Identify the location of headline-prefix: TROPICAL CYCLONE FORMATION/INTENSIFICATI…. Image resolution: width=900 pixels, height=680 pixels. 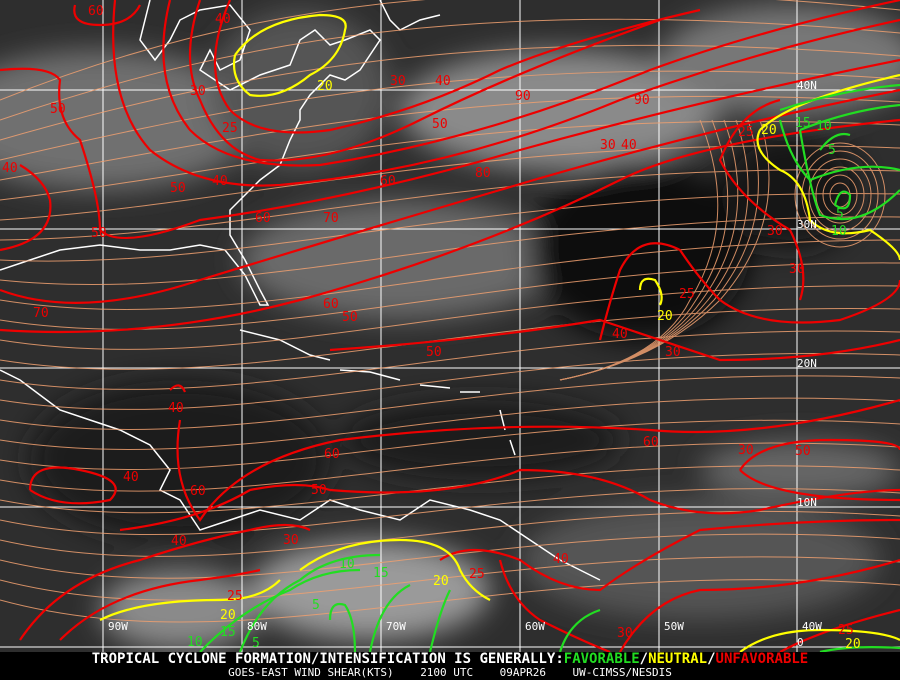
(327, 659).